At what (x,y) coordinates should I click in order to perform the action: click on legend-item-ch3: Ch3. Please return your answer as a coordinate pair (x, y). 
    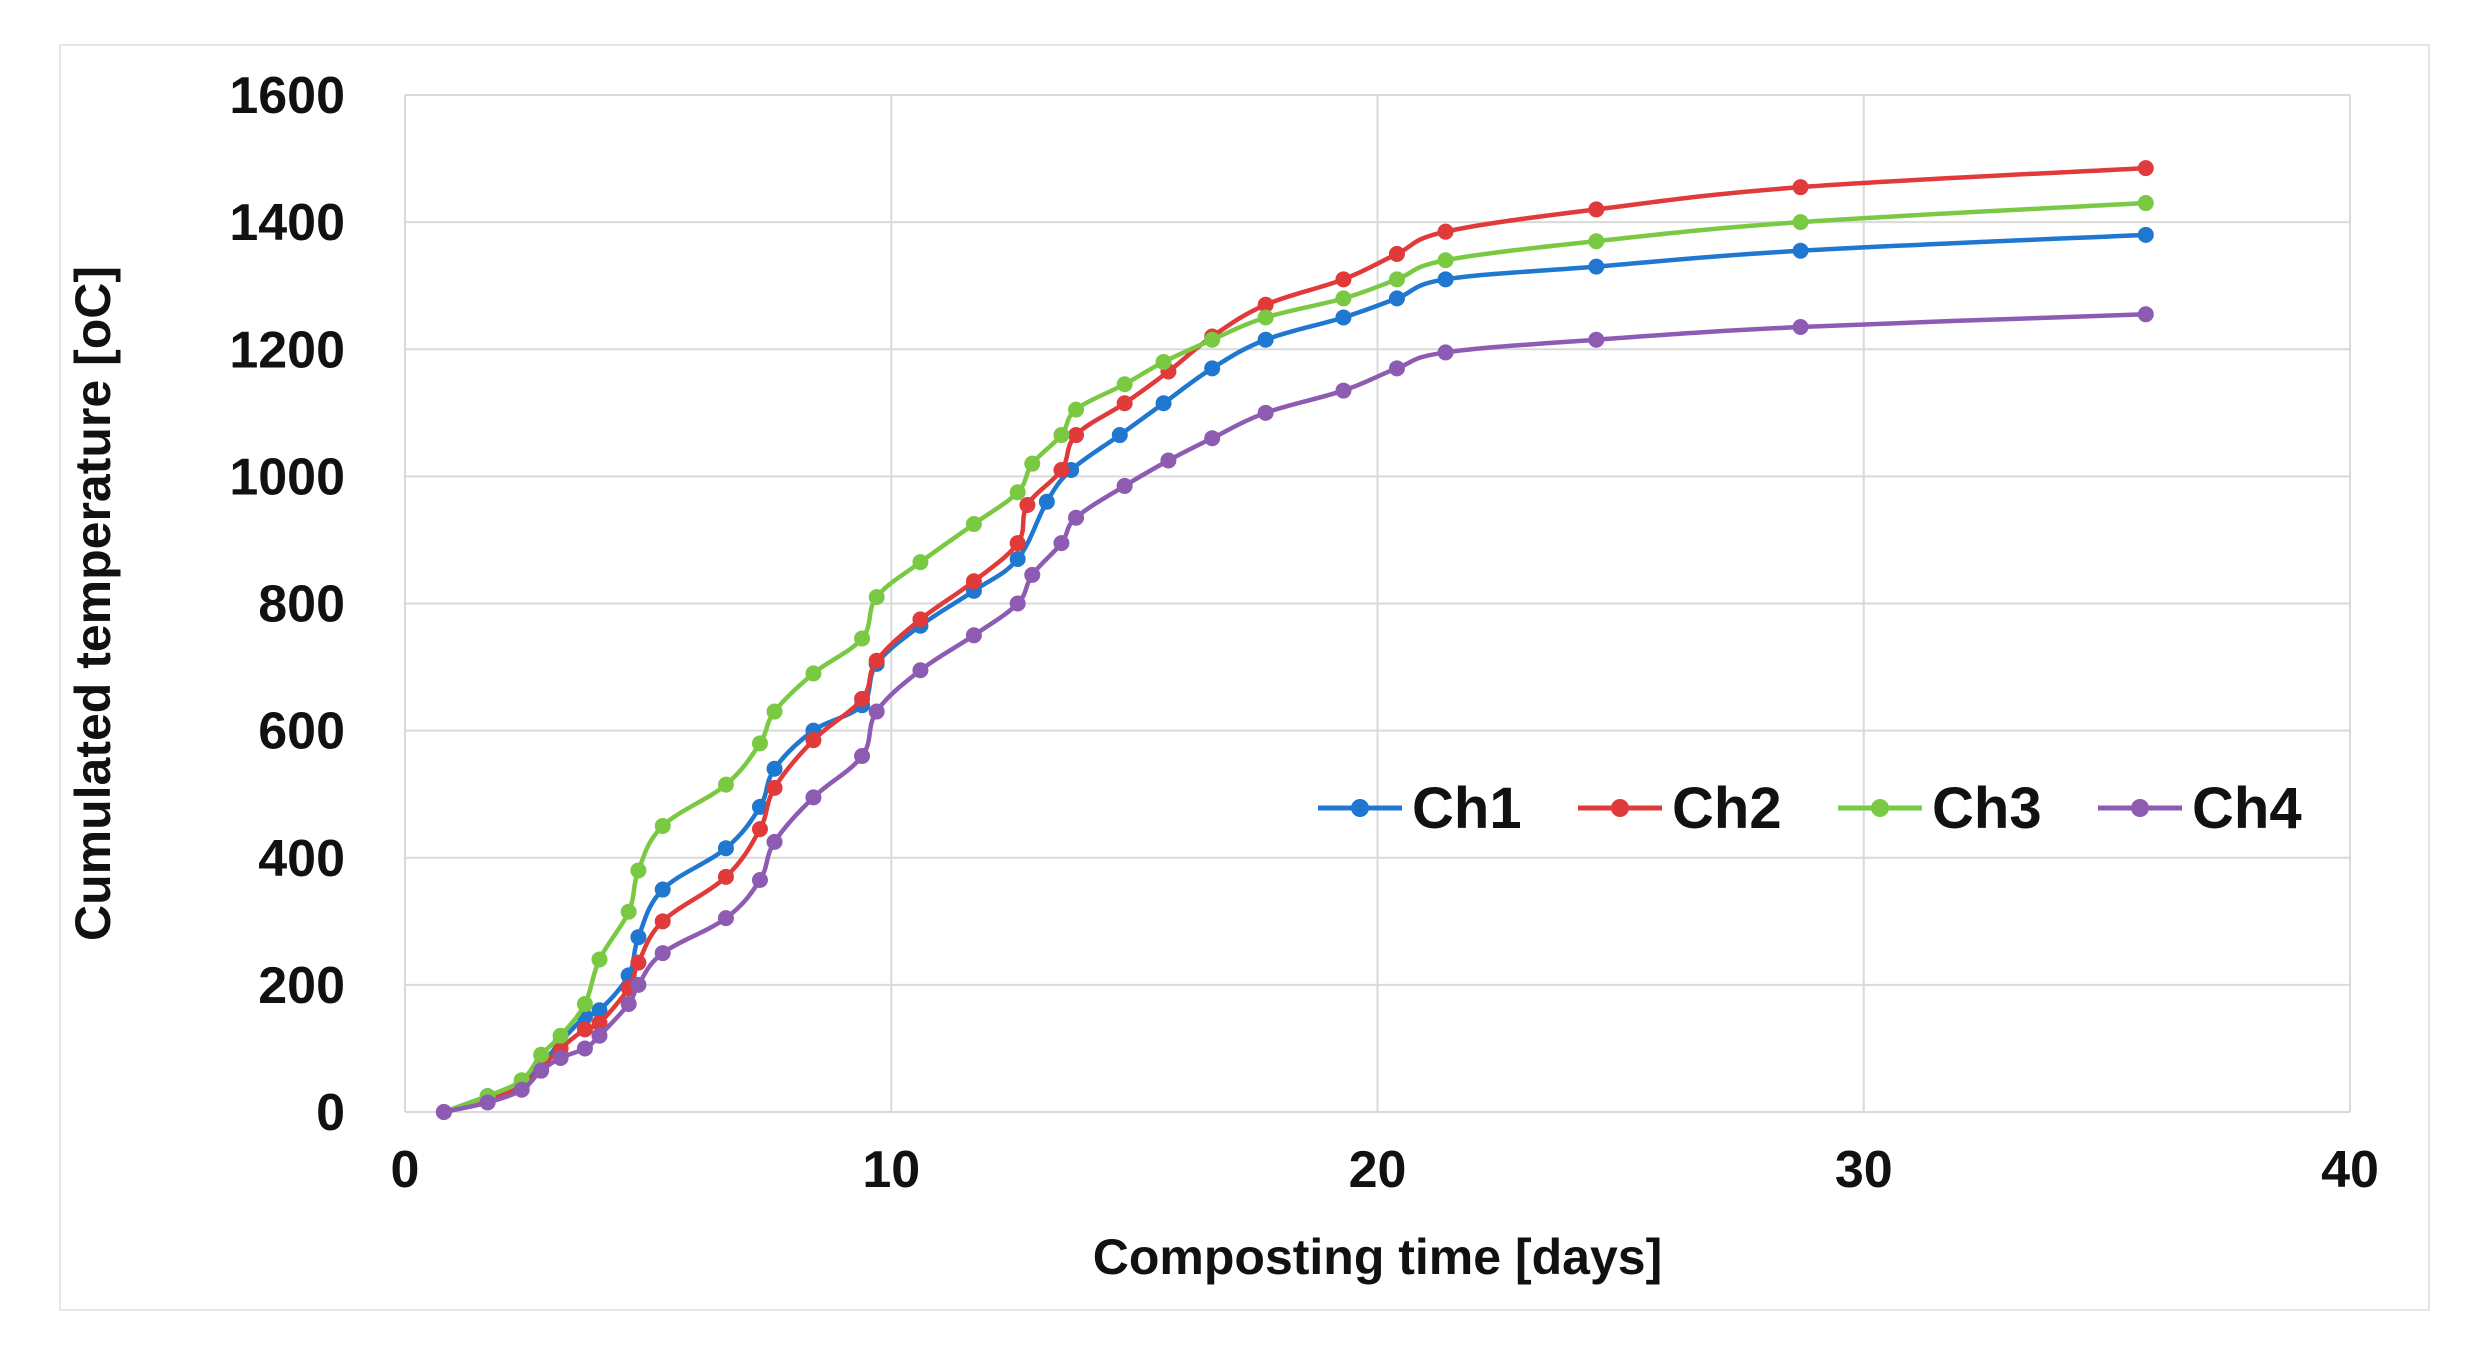
    Looking at the image, I should click on (1940, 808).